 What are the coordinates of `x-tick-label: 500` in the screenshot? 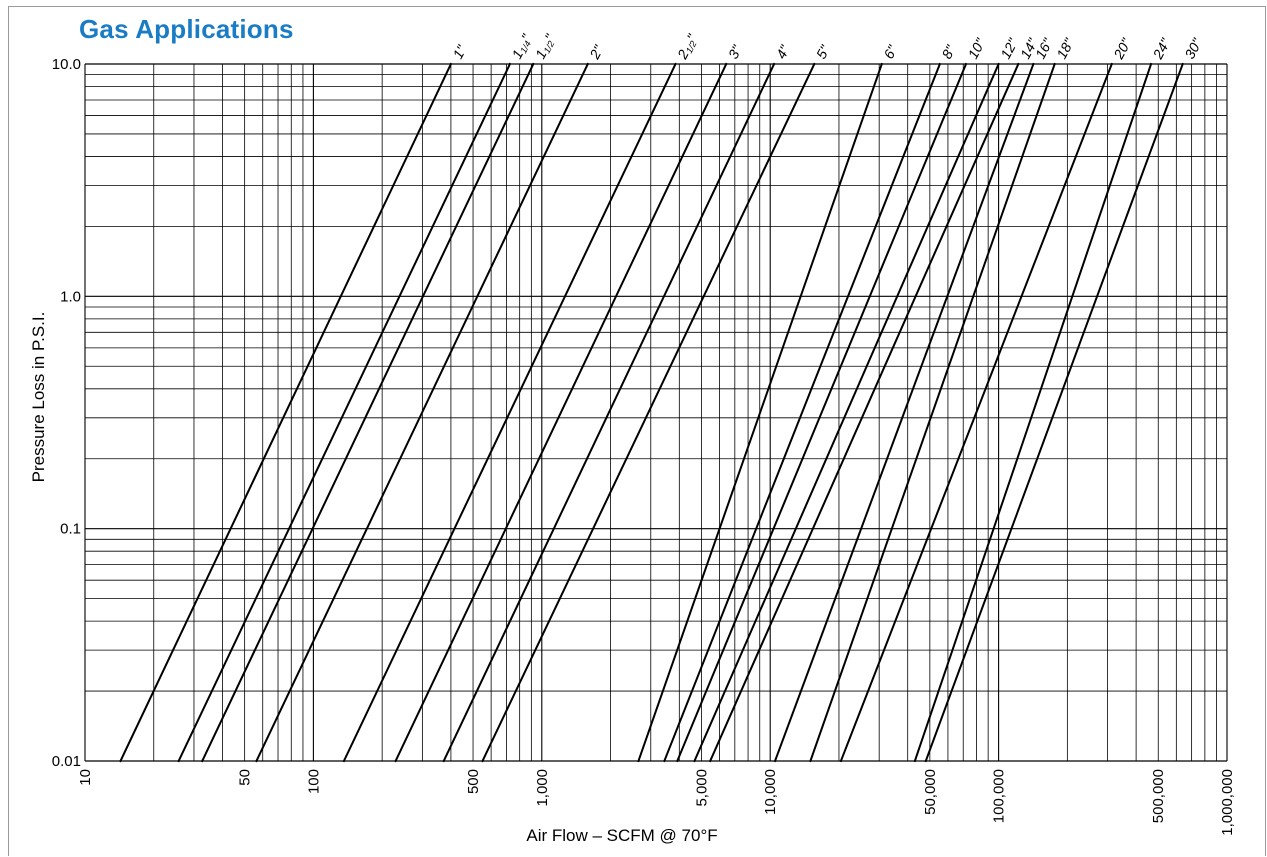 It's located at (473, 781).